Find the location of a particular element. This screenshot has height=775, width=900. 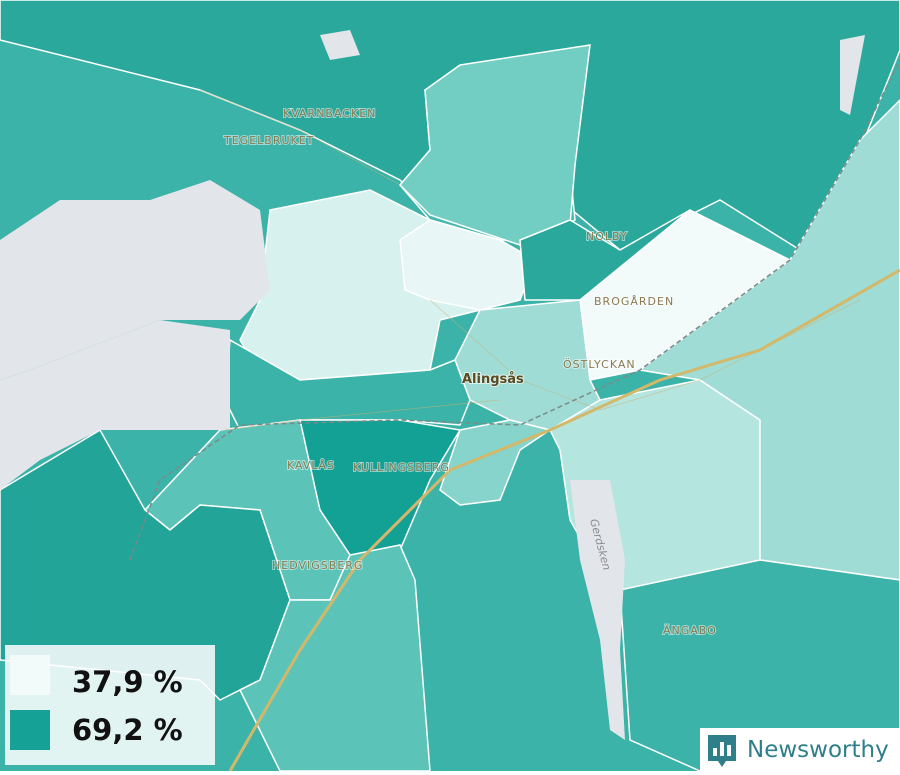

place-label: Alingsås is located at coordinates (493, 379).